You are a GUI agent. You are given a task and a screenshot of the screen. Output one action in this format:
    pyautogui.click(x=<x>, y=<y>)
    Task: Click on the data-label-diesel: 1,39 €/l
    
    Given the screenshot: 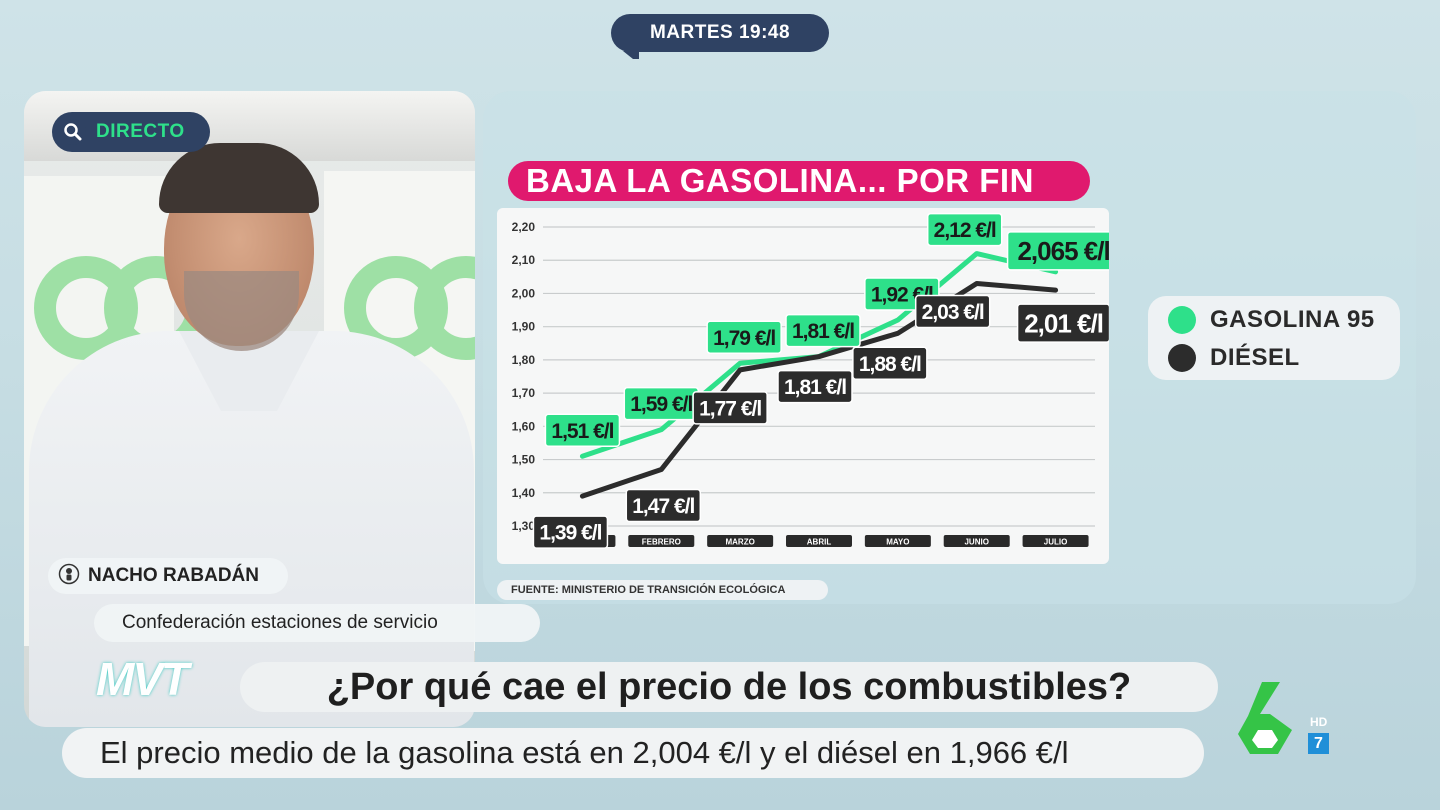 What is the action you would take?
    pyautogui.click(x=570, y=532)
    